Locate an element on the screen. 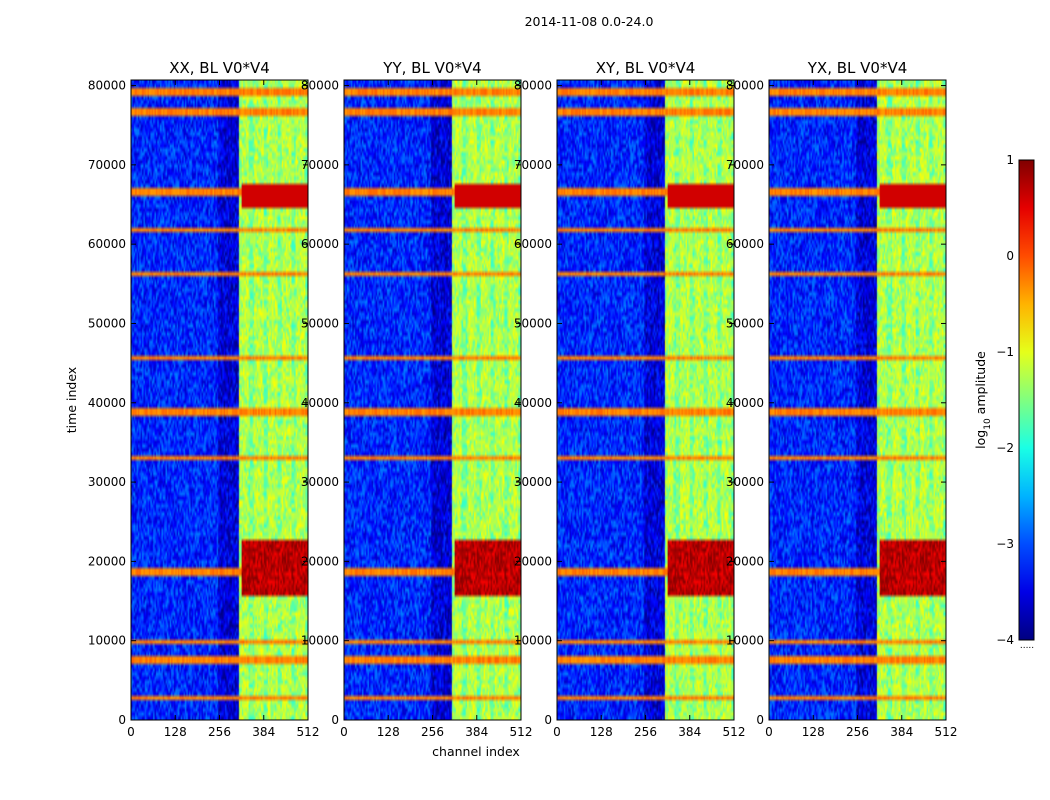 The height and width of the screenshot is (800, 1050). colorbar: 10−1−2−3−4 .....log10 amplitude is located at coordinates (1004, 402).